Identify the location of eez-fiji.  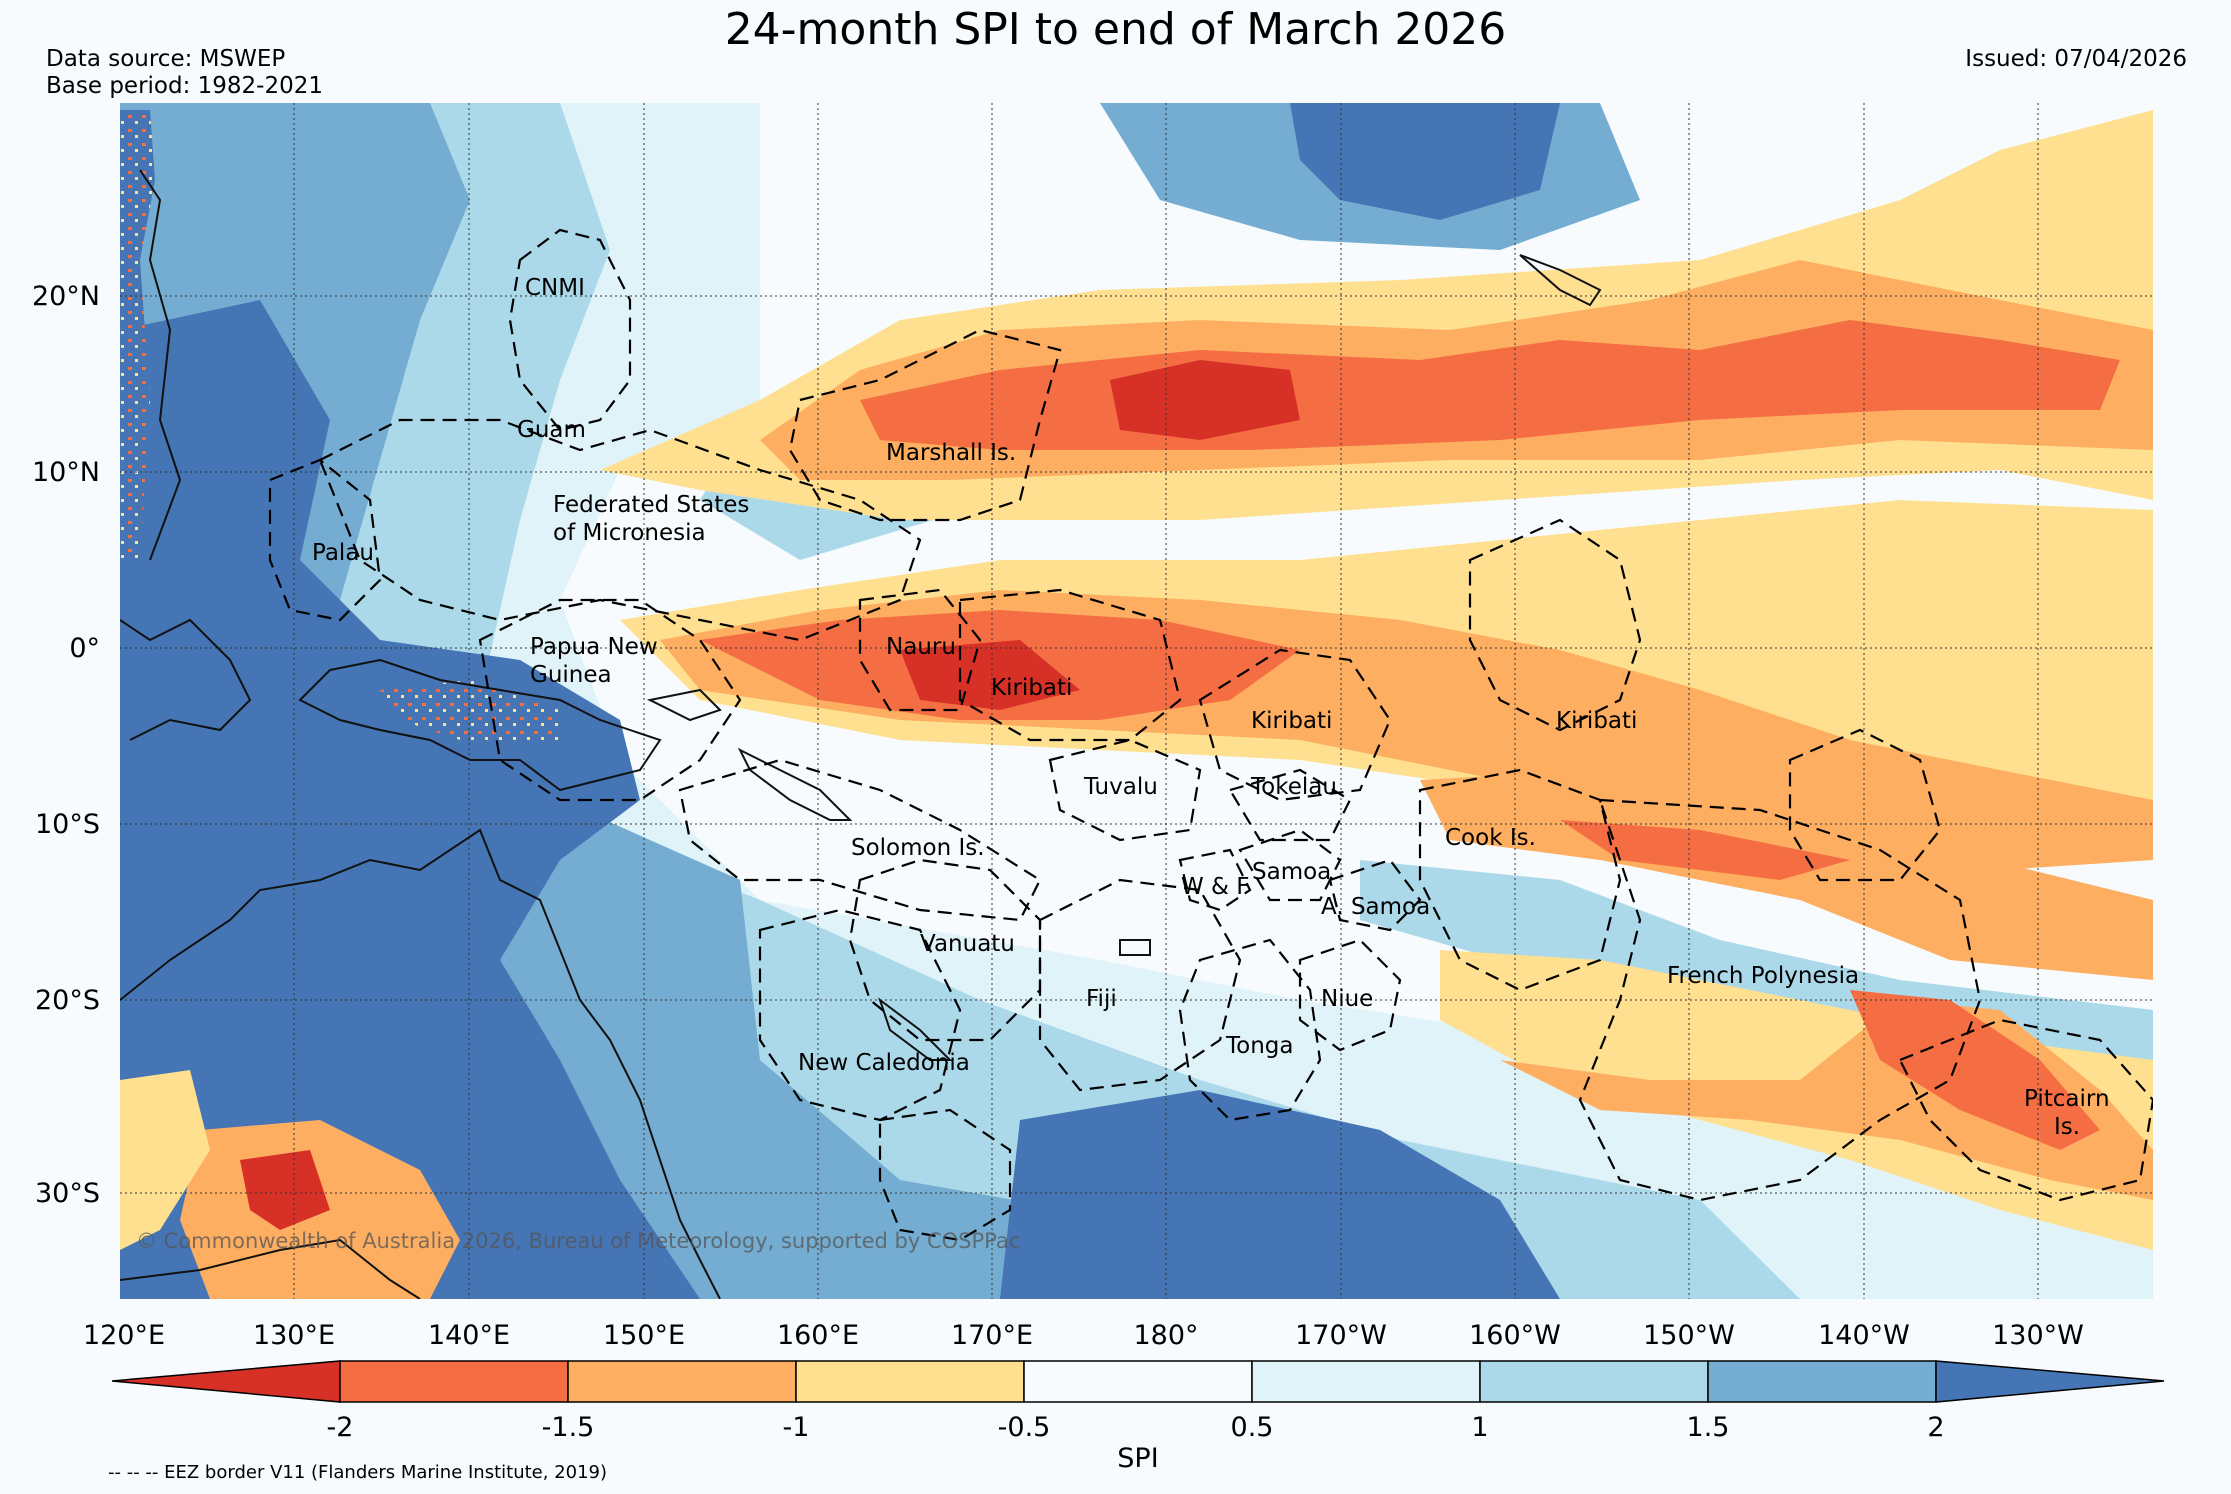
(1140, 985).